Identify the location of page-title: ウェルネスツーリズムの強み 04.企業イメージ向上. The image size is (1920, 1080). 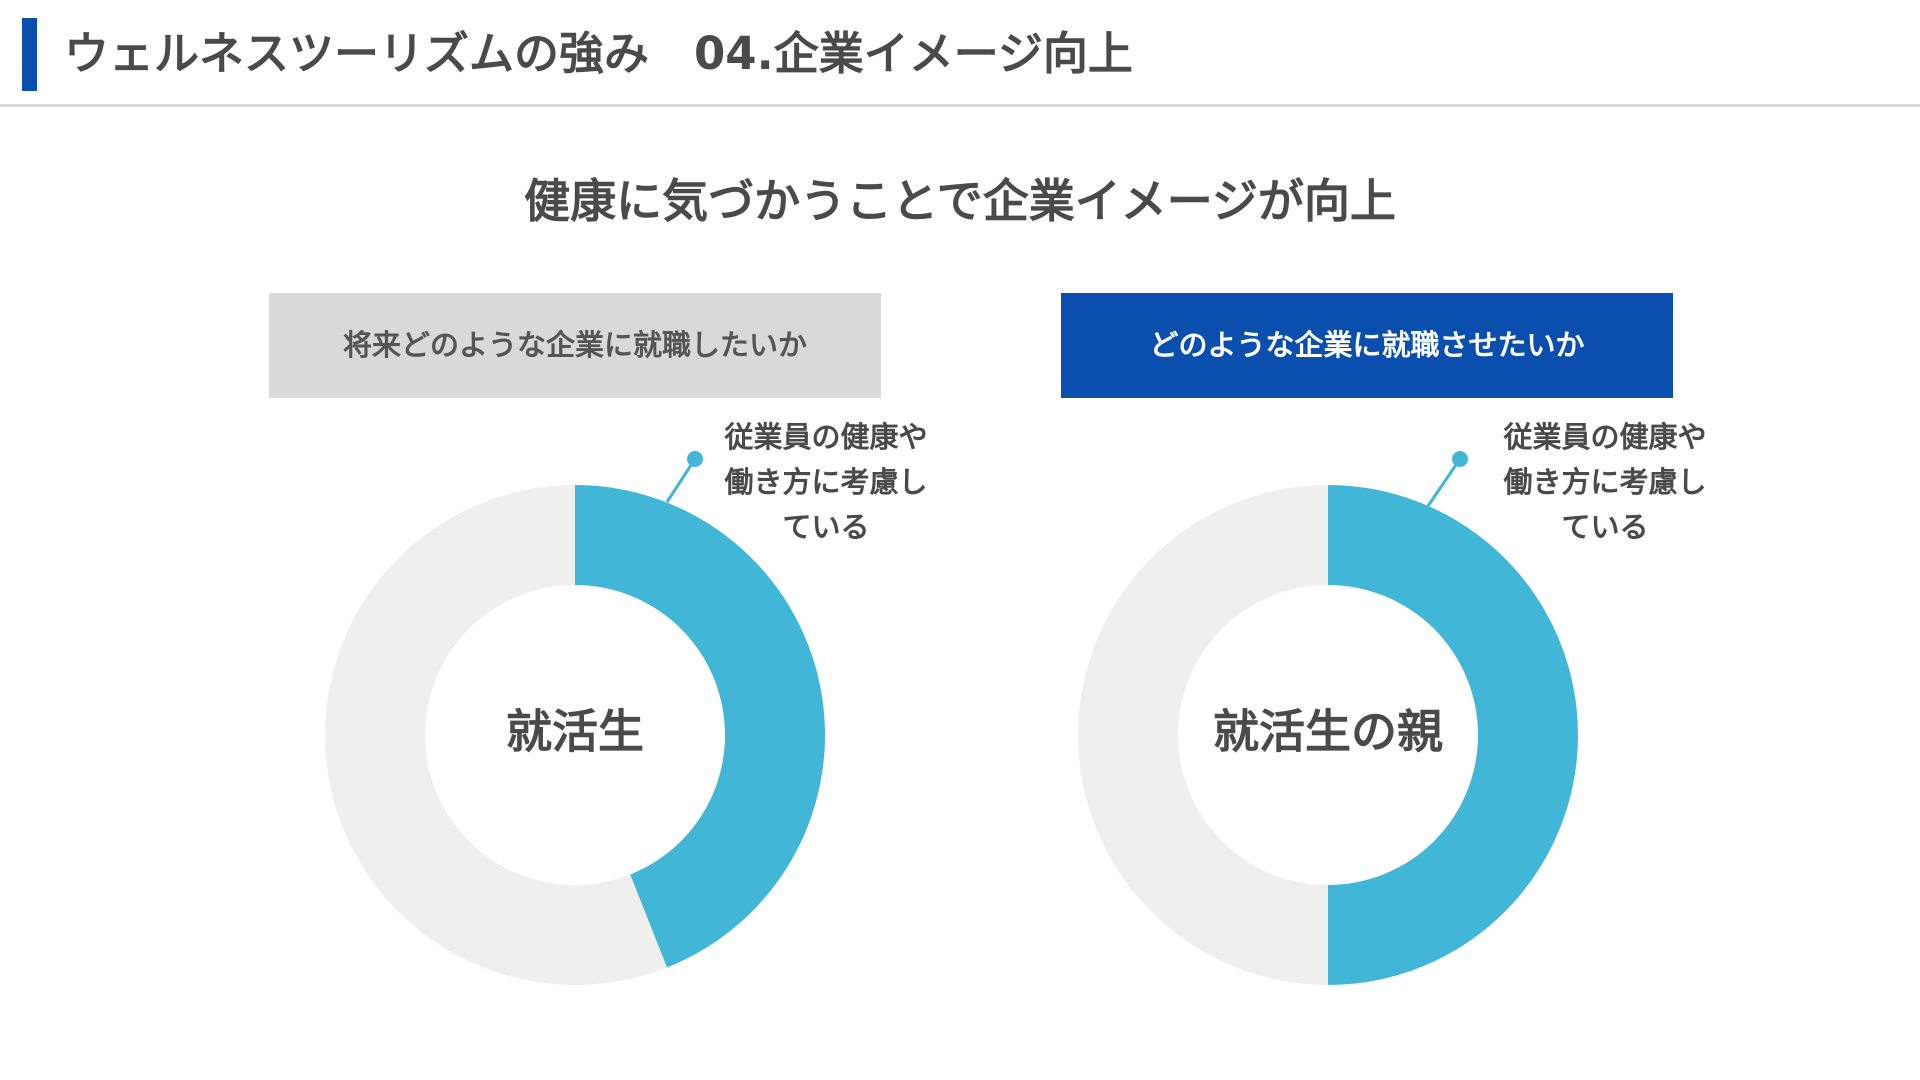
(598, 53).